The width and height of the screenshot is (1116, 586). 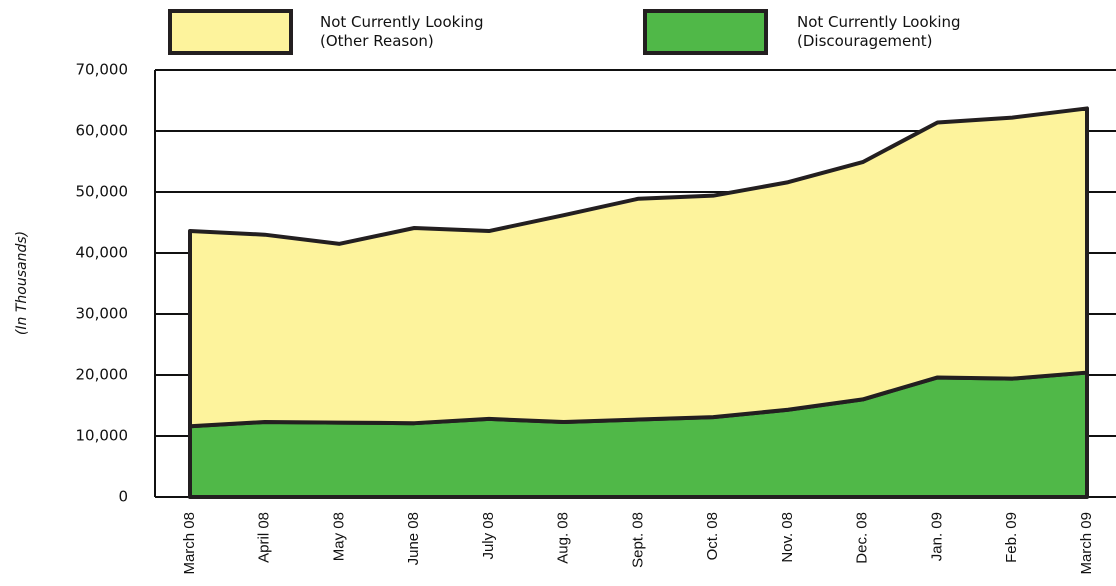 What do you see at coordinates (563, 538) in the screenshot?
I see `x-tick-label: Aug. 08` at bounding box center [563, 538].